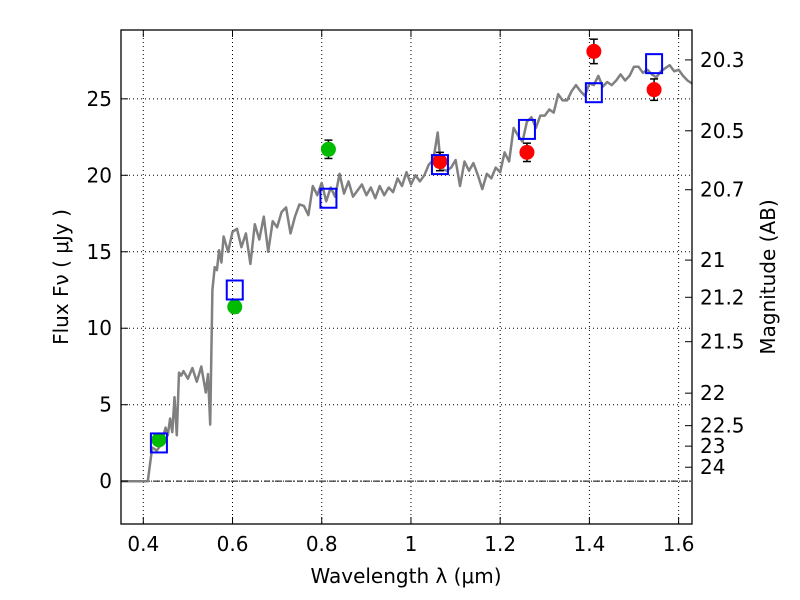 The height and width of the screenshot is (600, 800). I want to click on magnitude-tick-label: 20.3, so click(722, 60).